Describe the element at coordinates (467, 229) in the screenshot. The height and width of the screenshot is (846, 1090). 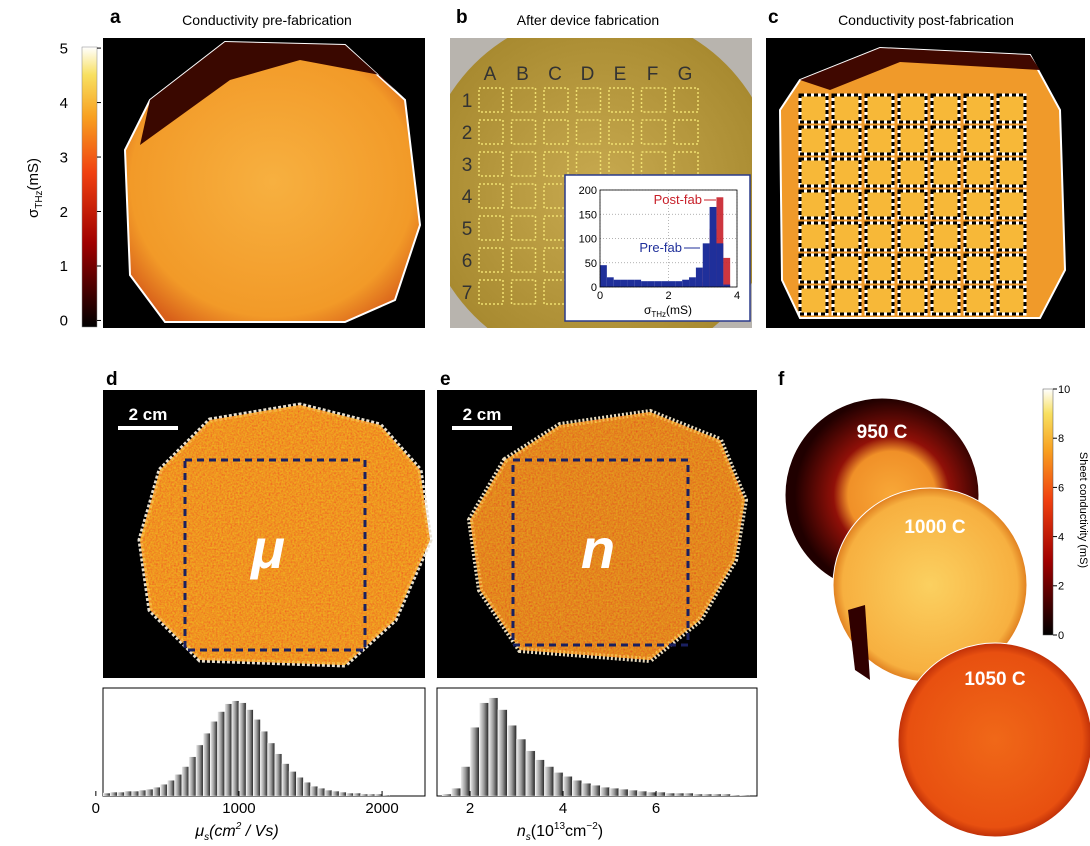
I see `row-label: 5` at that location.